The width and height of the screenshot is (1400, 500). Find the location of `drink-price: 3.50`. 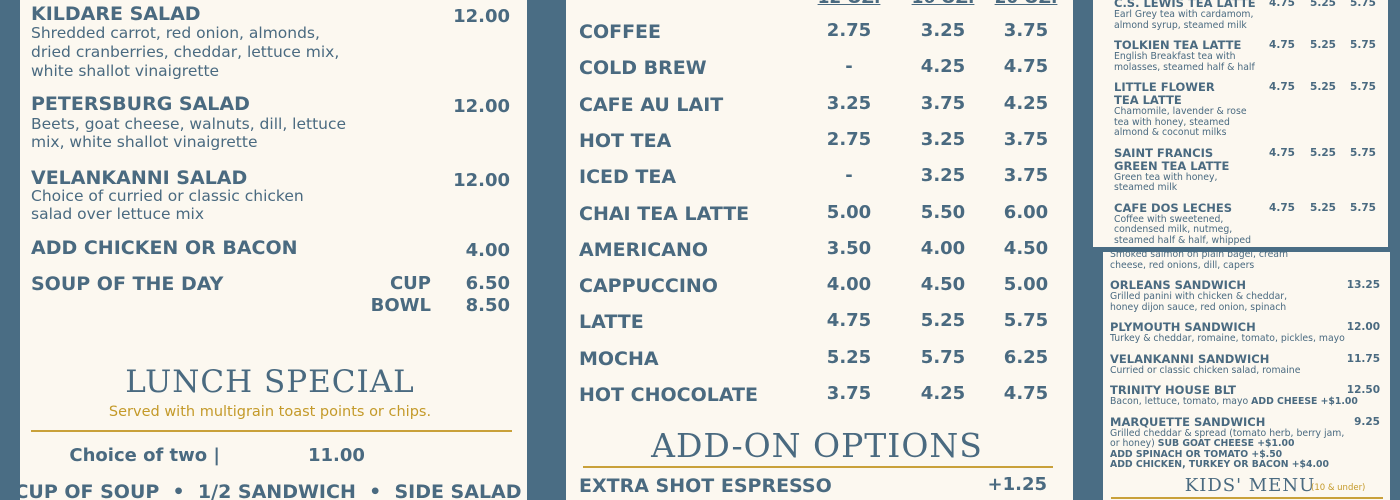

drink-price: 3.50 is located at coordinates (849, 248).